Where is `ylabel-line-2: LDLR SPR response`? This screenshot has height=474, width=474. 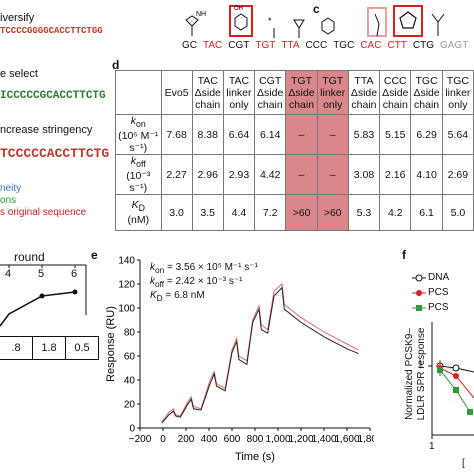 ylabel-line-2: LDLR SPR response is located at coordinates (421, 374).